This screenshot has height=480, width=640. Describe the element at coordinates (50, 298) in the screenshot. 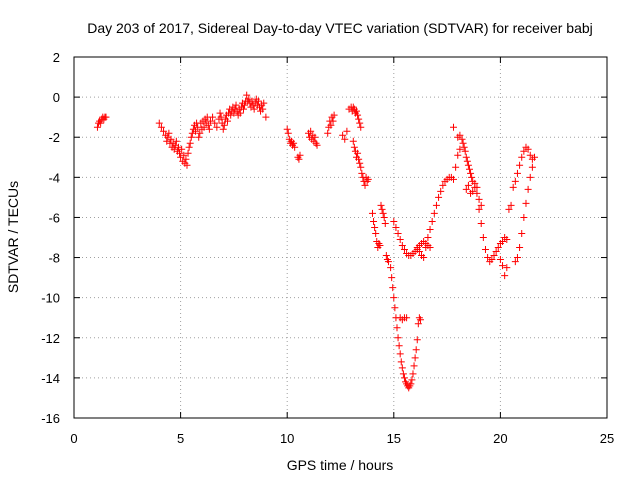

I see `y-tick-label: -10` at that location.